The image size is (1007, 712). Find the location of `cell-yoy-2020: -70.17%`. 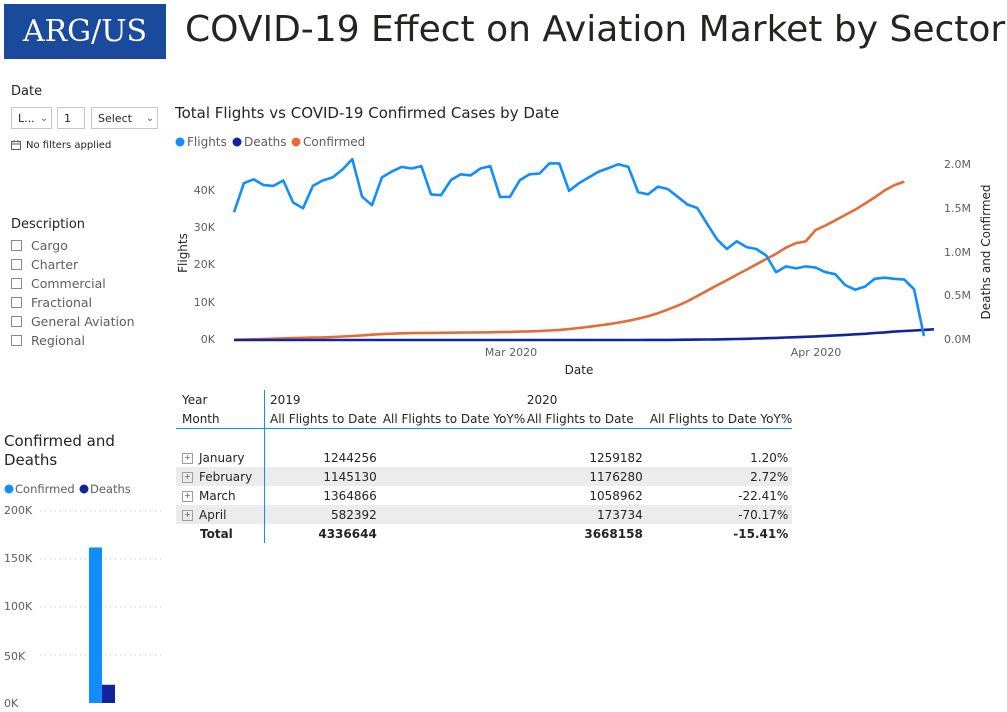

cell-yoy-2020: -70.17% is located at coordinates (763, 514).